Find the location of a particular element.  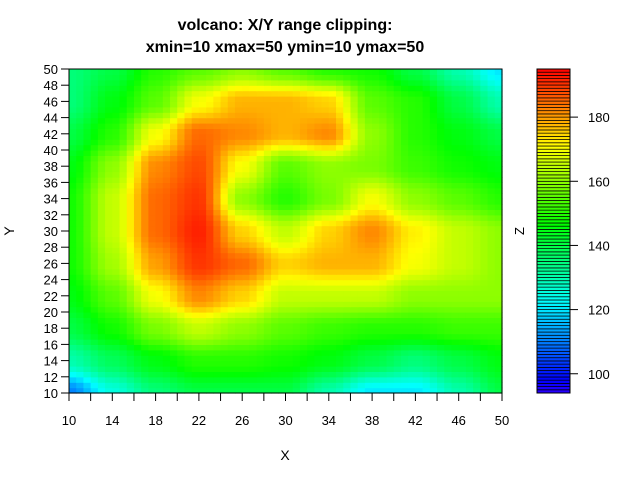

colorbar-band is located at coordinates (553, 291).